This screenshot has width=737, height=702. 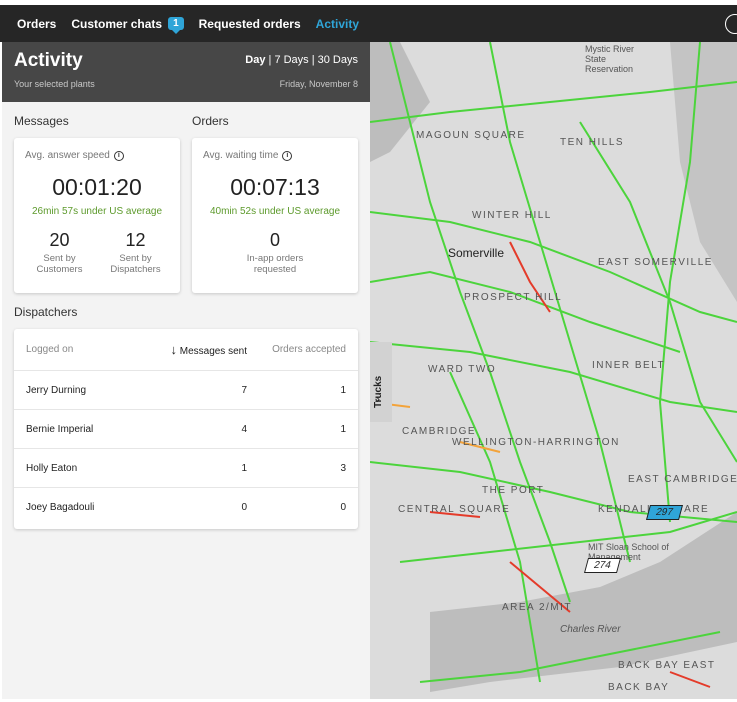 What do you see at coordinates (337, 23) in the screenshot?
I see `nav-activity: Activity` at bounding box center [337, 23].